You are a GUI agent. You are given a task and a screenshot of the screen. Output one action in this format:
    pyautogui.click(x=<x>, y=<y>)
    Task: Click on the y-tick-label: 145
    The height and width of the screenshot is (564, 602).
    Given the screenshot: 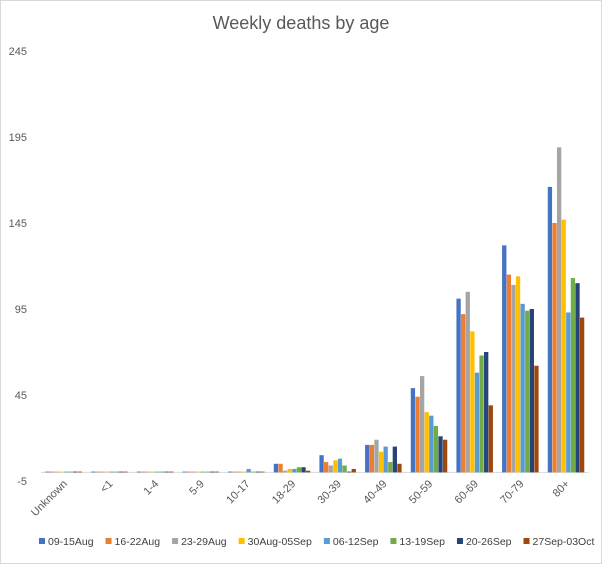 What is the action you would take?
    pyautogui.click(x=18, y=224)
    